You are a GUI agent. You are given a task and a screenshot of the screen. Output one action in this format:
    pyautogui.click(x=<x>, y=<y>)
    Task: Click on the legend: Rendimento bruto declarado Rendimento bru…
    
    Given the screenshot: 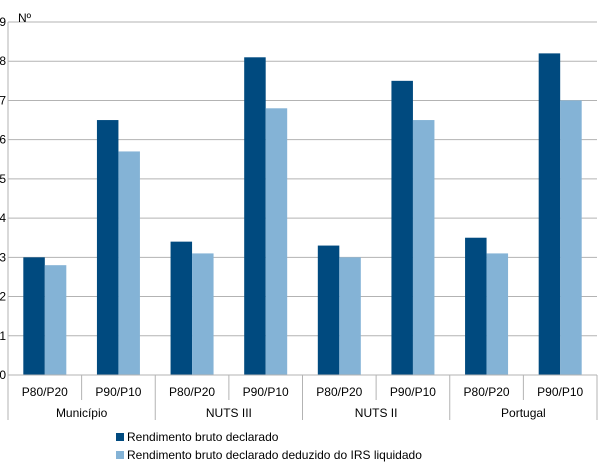 What is the action you would take?
    pyautogui.click(x=269, y=446)
    